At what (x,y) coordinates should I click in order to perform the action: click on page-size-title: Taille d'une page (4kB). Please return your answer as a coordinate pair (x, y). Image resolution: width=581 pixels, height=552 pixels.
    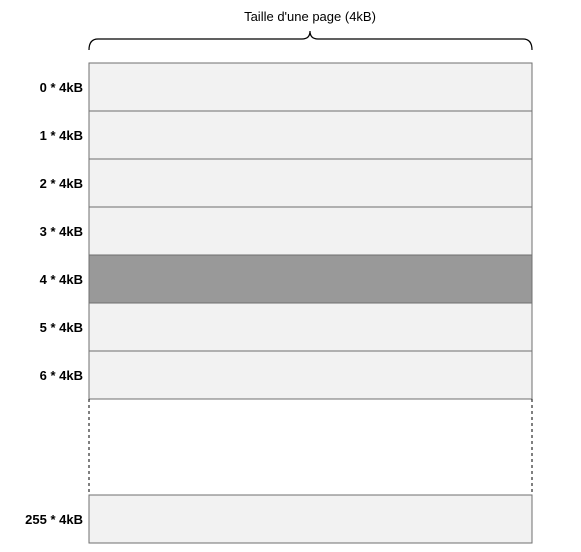
    Looking at the image, I should click on (310, 16).